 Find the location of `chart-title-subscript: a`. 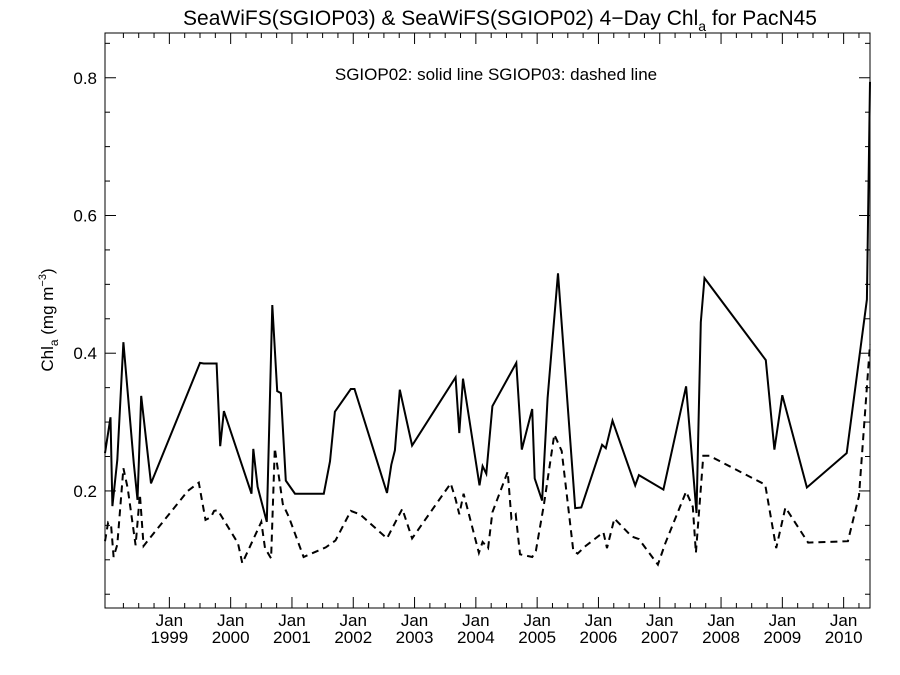

chart-title-subscript: a is located at coordinates (702, 26).